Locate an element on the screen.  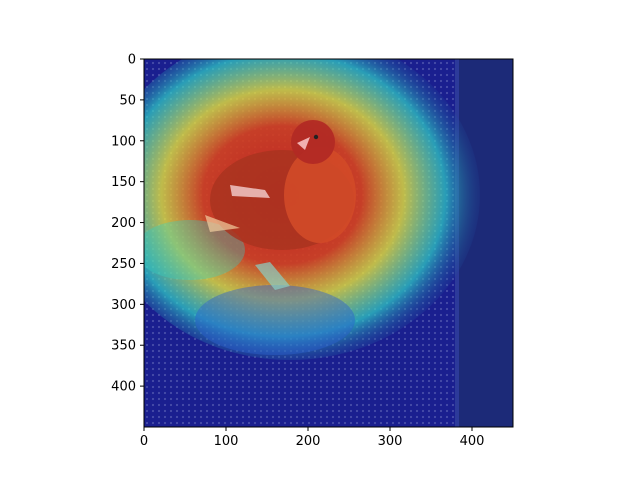
x-tick-label: 0 is located at coordinates (144, 441).